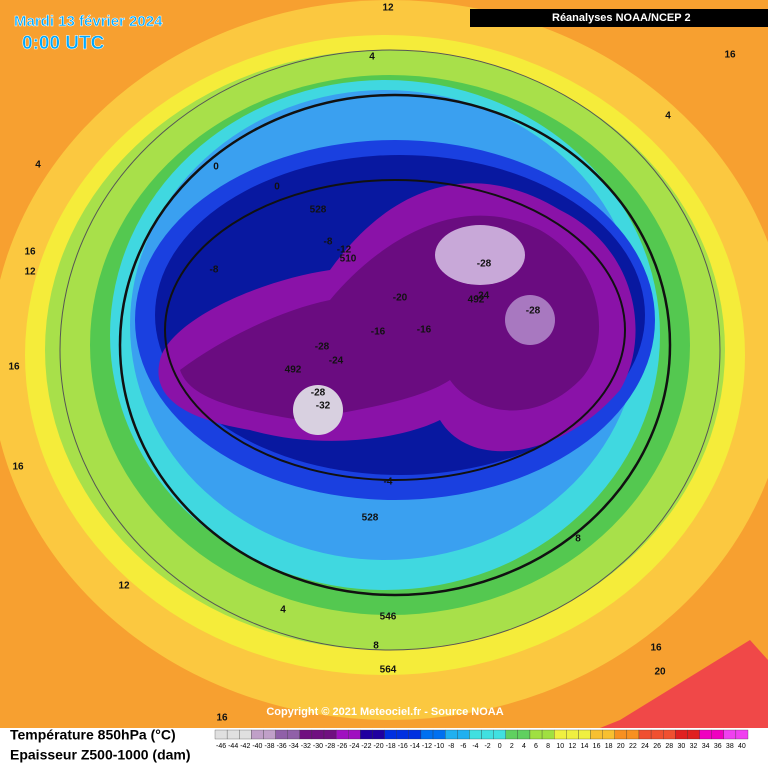 The width and height of the screenshot is (768, 768). What do you see at coordinates (388, 617) in the screenshot?
I see `map-label: 546` at bounding box center [388, 617].